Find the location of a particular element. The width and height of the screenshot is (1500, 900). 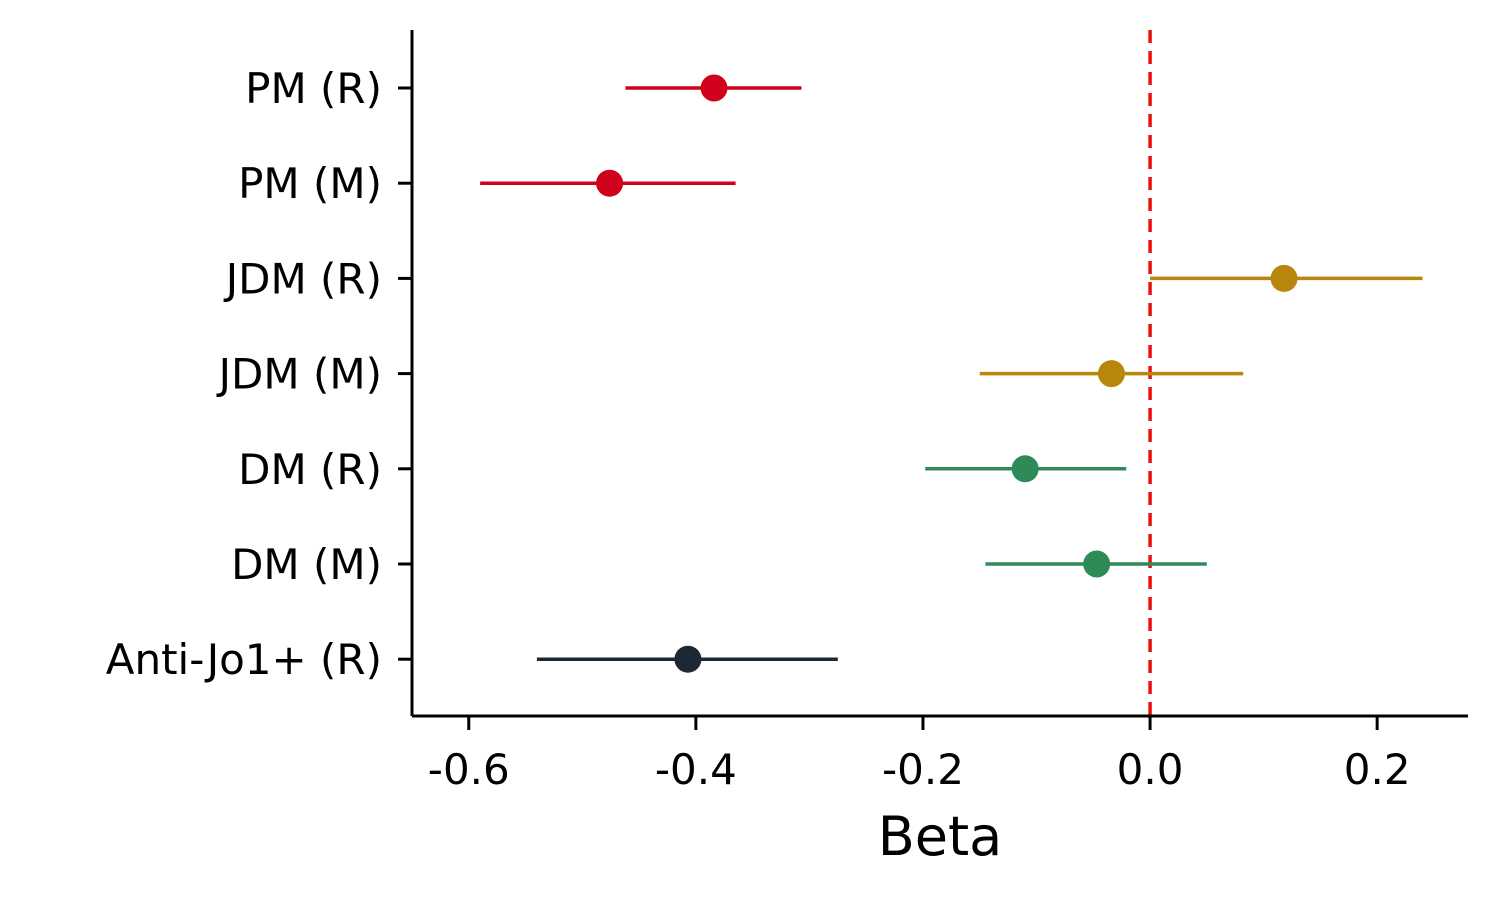

x-tick-label: -0.2 is located at coordinates (923, 769).